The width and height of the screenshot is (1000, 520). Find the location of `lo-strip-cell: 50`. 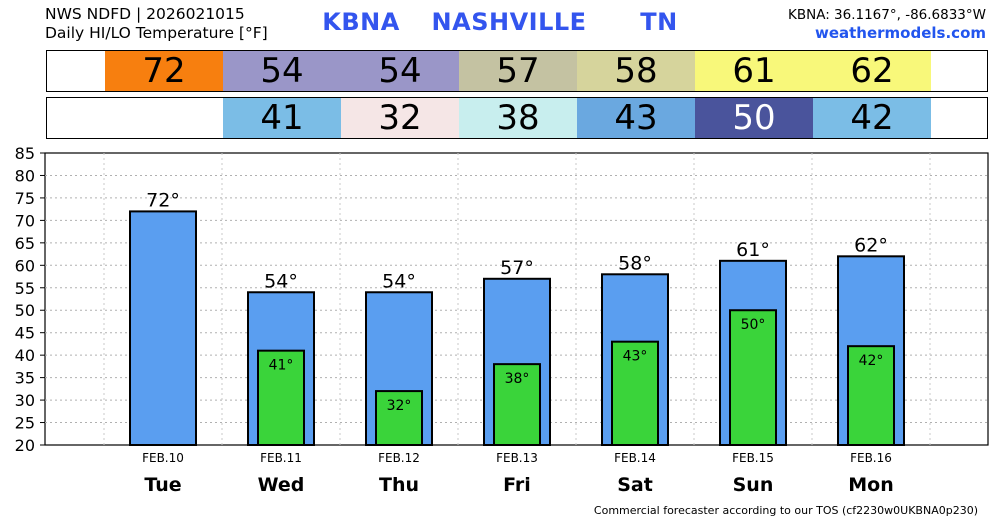

lo-strip-cell: 50 is located at coordinates (754, 118).